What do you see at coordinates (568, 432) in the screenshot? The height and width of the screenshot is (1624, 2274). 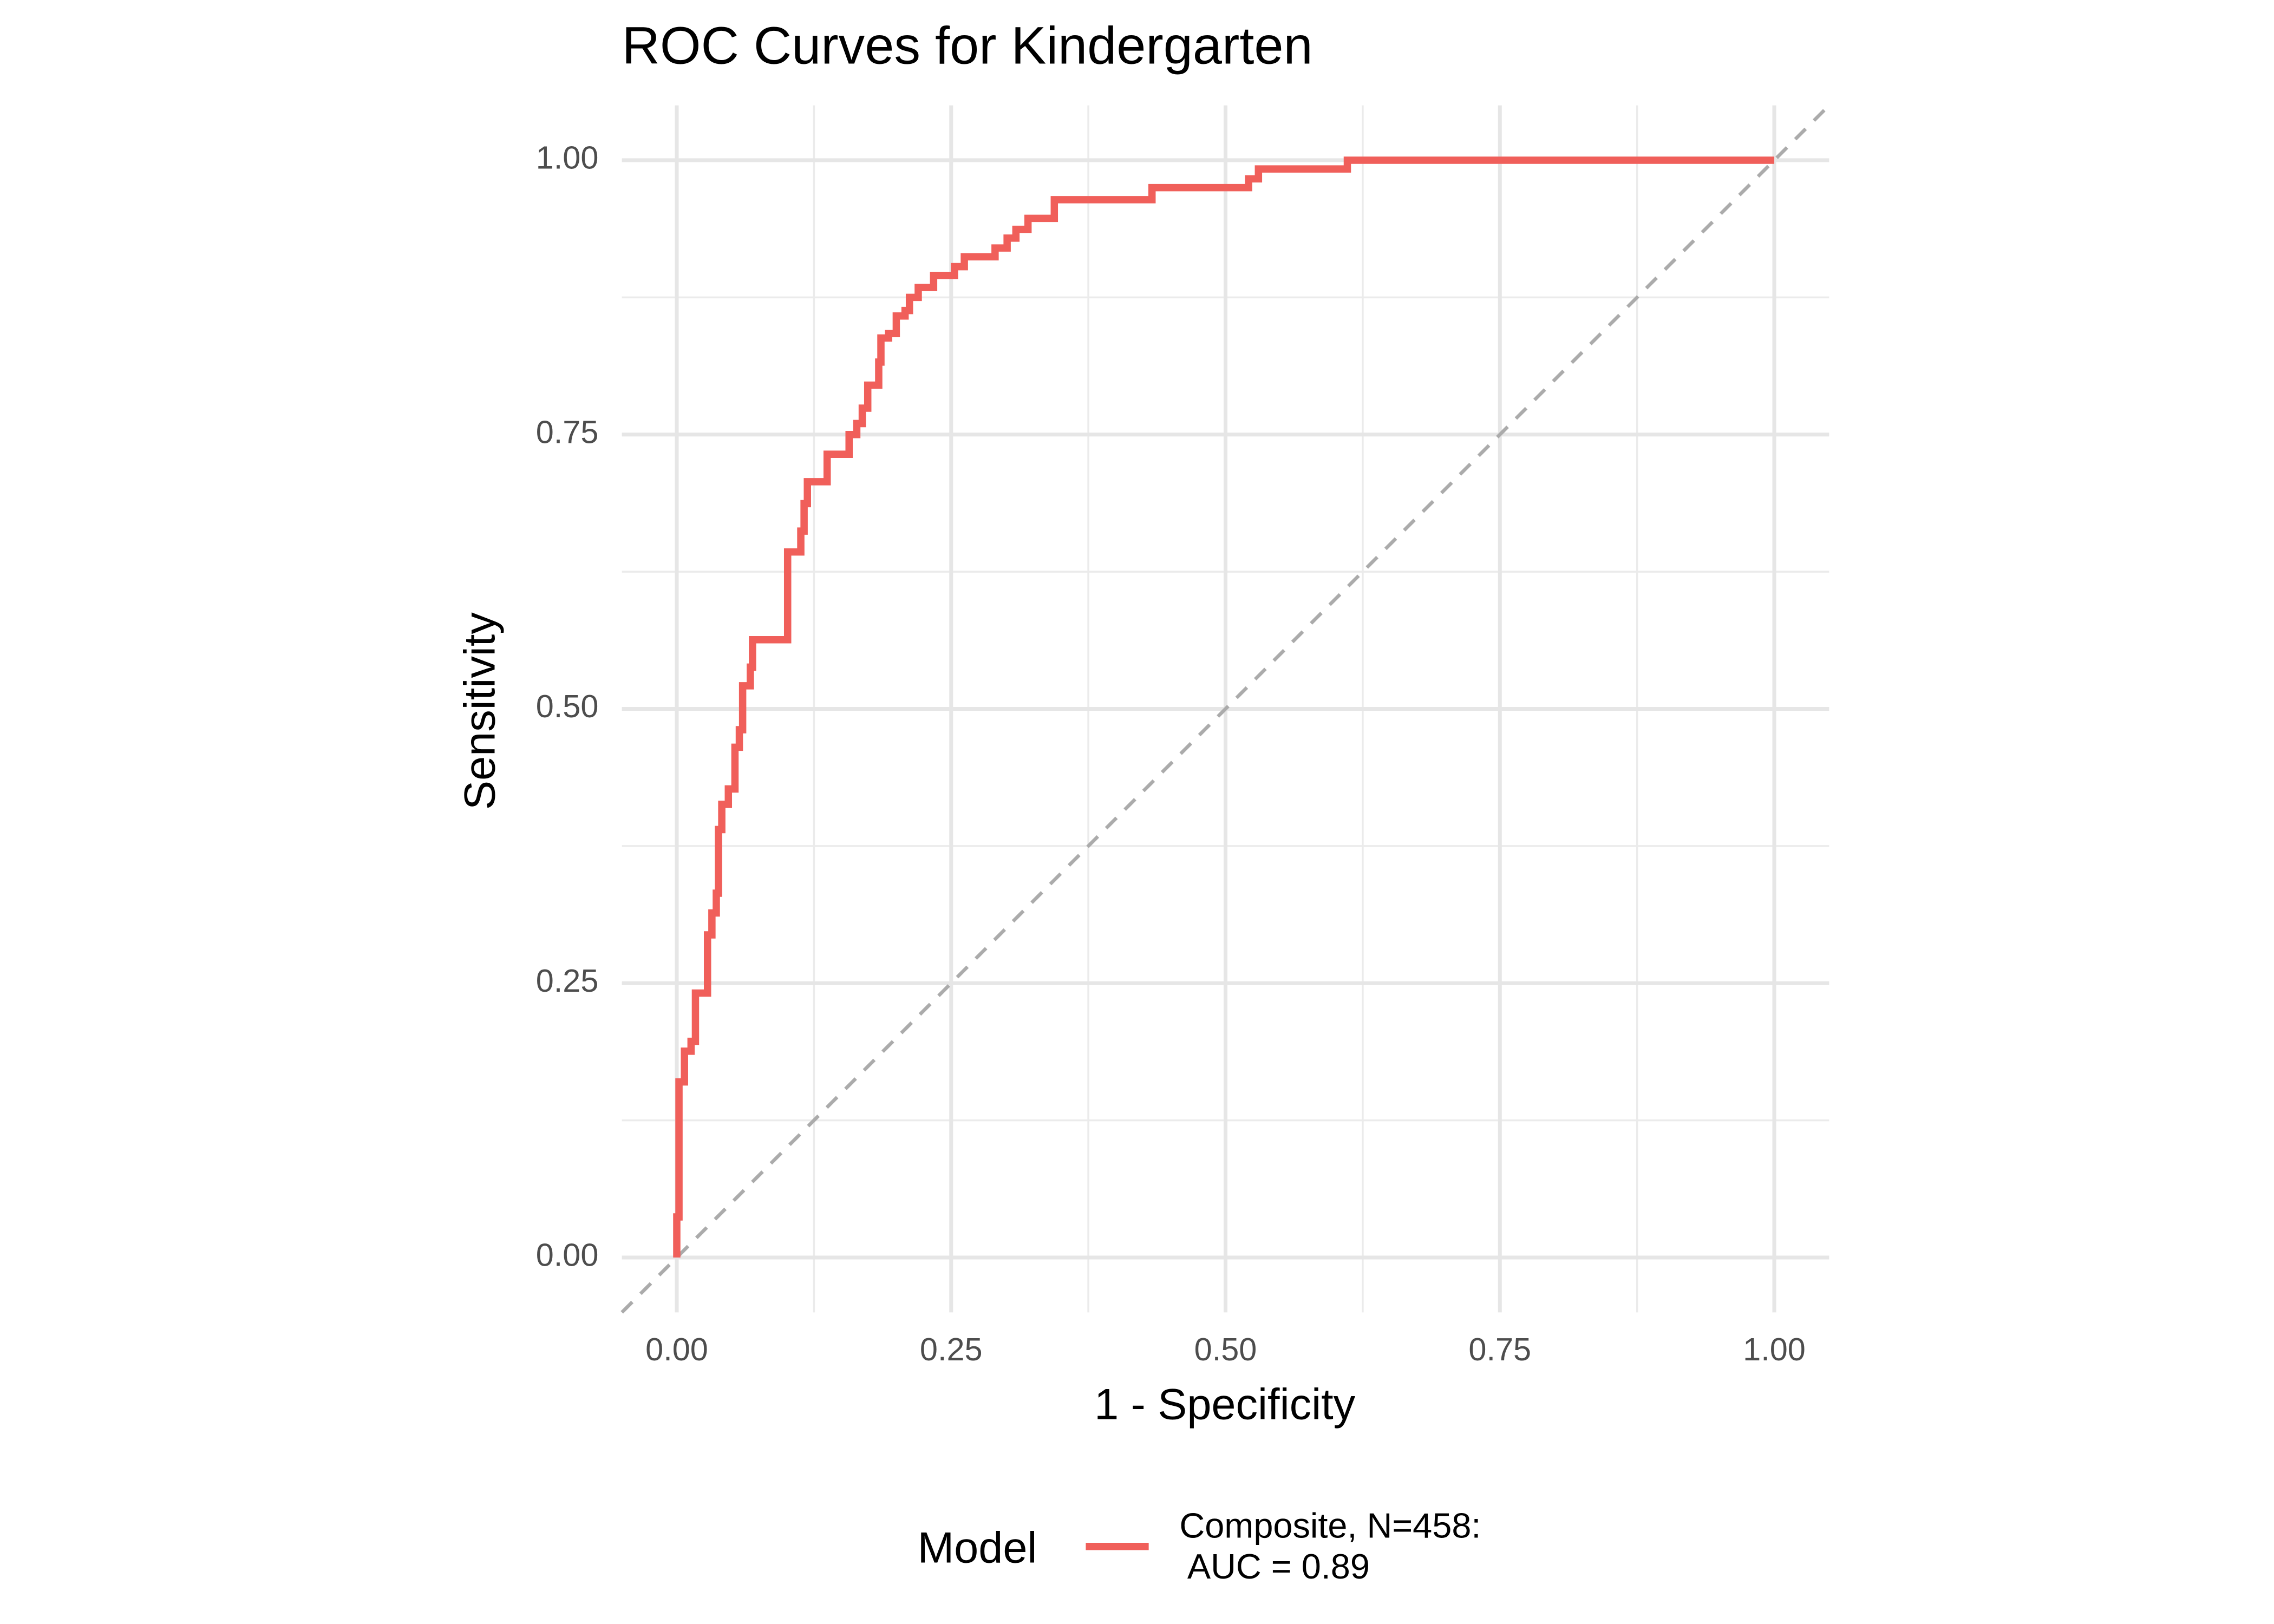 I see `y-tick-label: 0.75` at bounding box center [568, 432].